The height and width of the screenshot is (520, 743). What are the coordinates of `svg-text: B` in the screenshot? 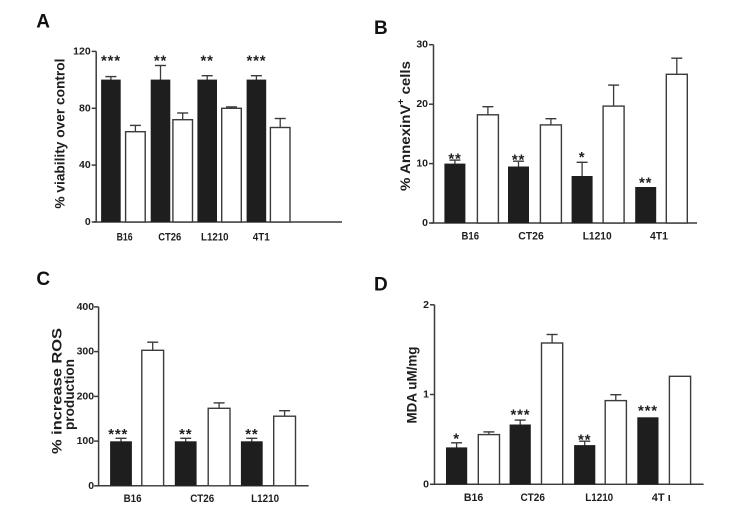 It's located at (381, 28).